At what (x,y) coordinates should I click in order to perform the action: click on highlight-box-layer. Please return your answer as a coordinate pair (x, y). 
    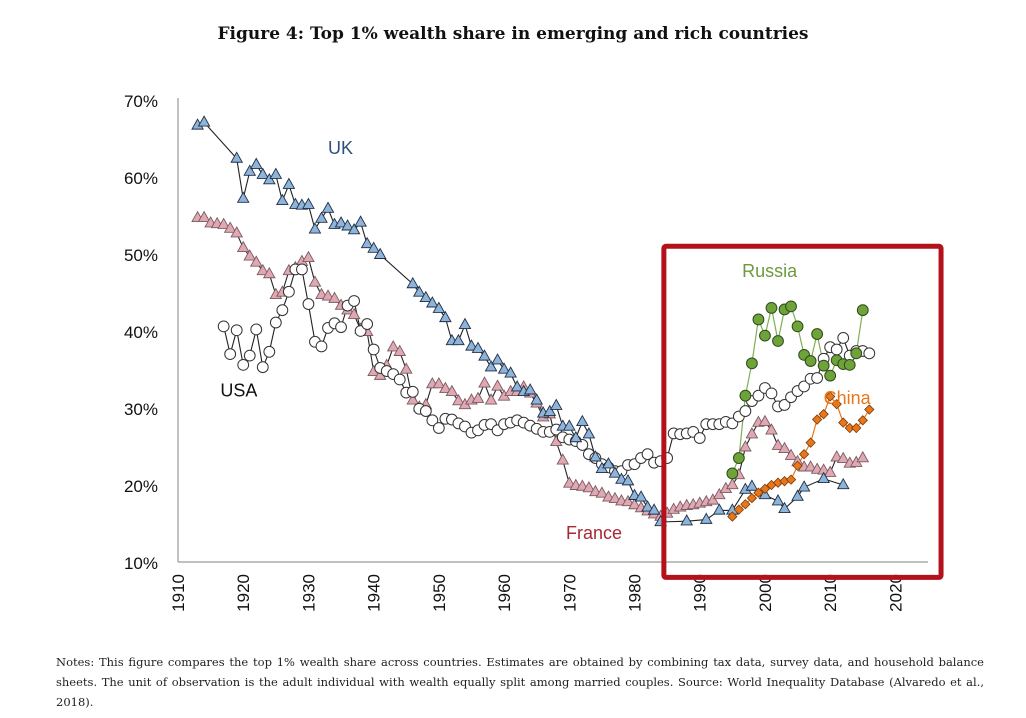
    Looking at the image, I should click on (802, 411).